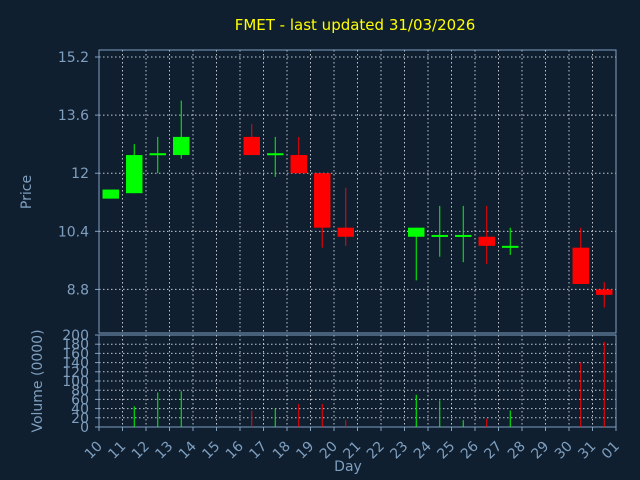  I want to click on price-tick-label: 13.6, so click(73, 116).